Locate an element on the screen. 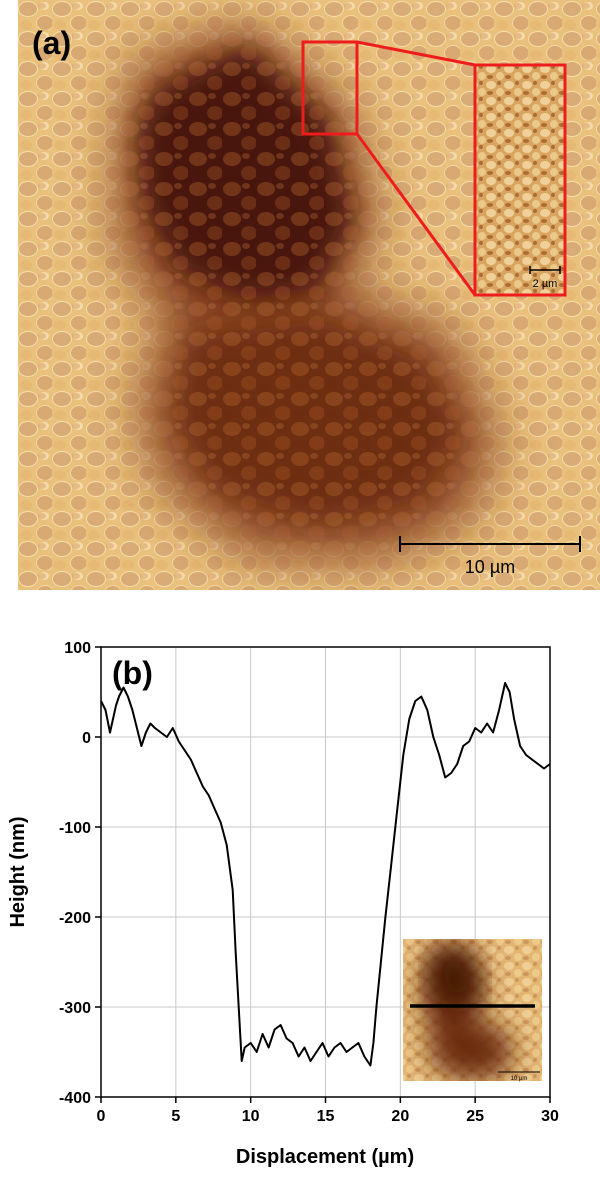  y-axis-ticks: 100 0 -100 -200 -300 -400 is located at coordinates (80, 873).